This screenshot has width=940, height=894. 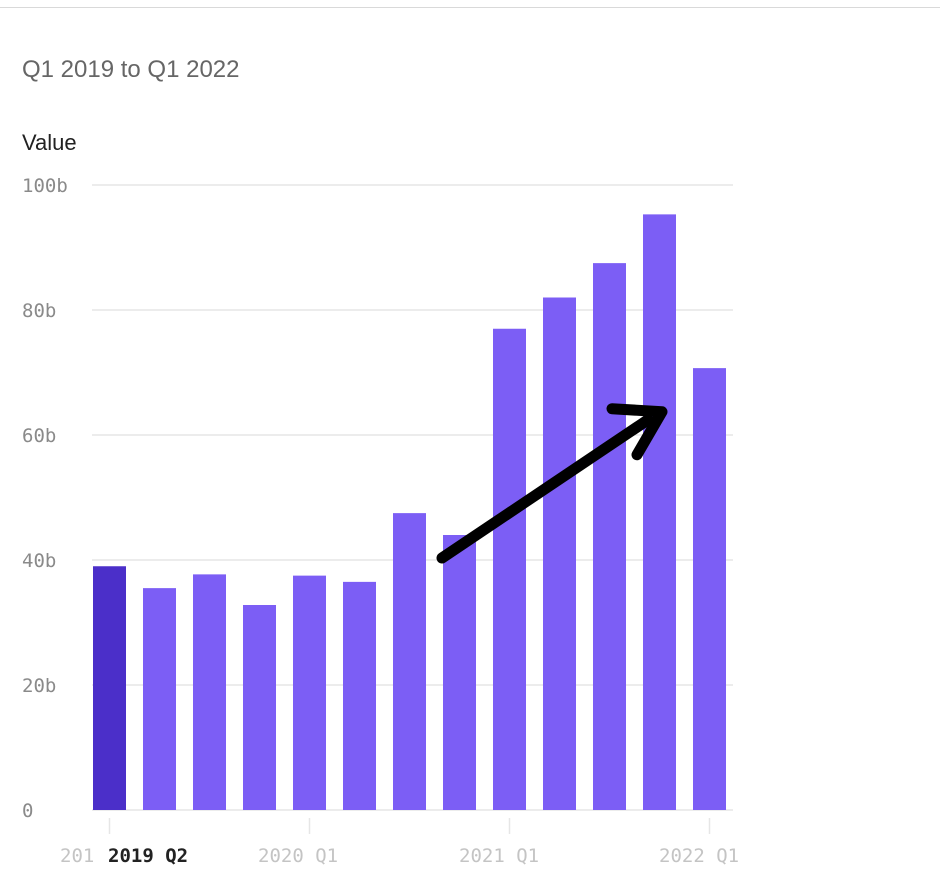 I want to click on y-tick-label: 100b, so click(x=45, y=186).